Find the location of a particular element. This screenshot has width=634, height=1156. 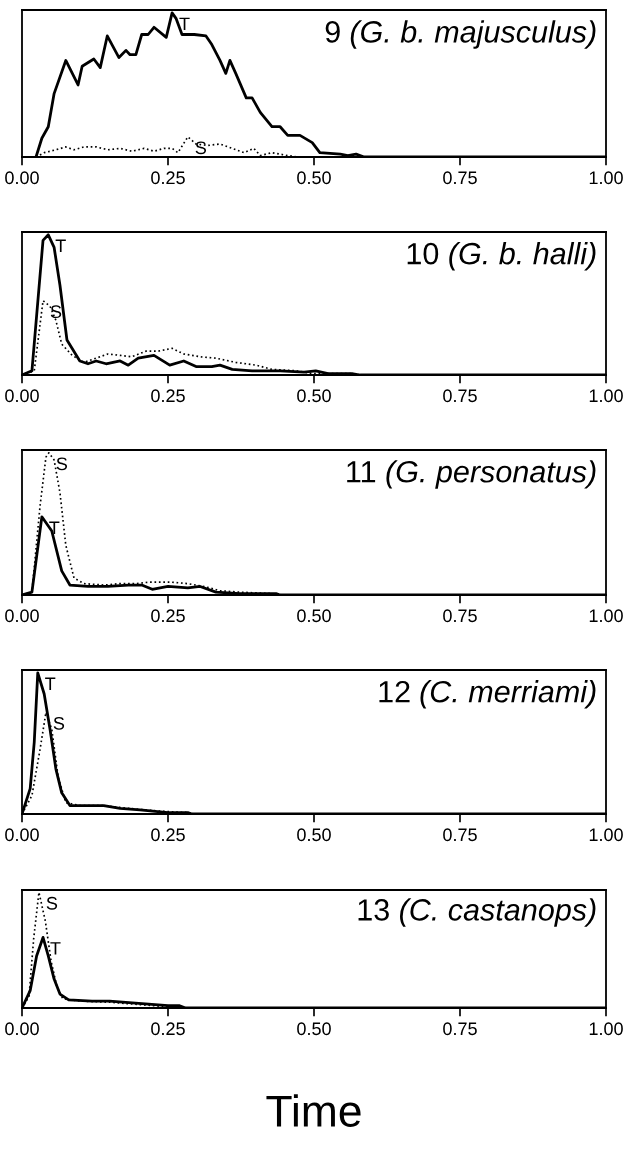

chart-title: 9 (G. b. majusculus) is located at coordinates (460, 34).